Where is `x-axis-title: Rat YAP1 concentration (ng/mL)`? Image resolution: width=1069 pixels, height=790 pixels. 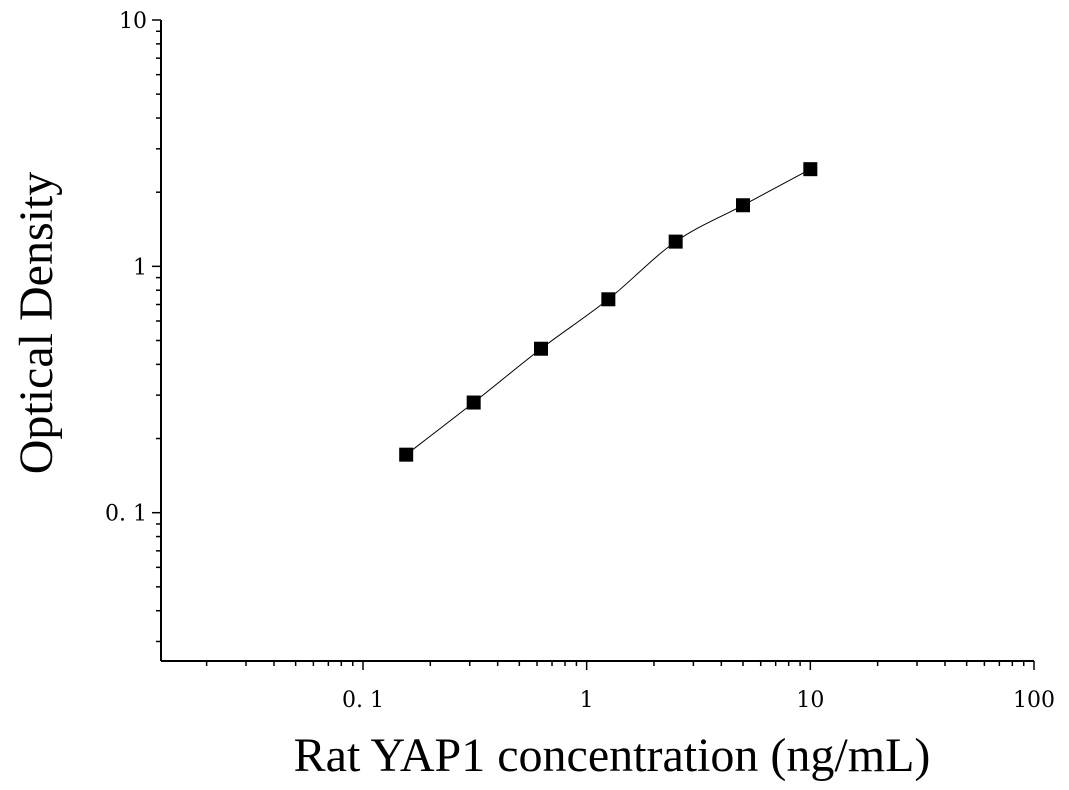 x-axis-title: Rat YAP1 concentration (ng/mL) is located at coordinates (612, 755).